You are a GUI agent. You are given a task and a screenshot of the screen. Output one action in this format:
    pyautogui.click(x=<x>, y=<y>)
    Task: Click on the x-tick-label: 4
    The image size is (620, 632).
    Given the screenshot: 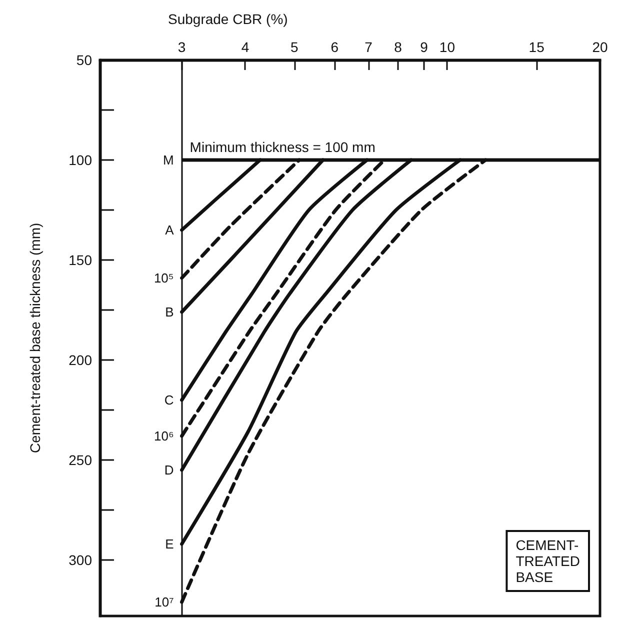 What is the action you would take?
    pyautogui.click(x=245, y=47)
    